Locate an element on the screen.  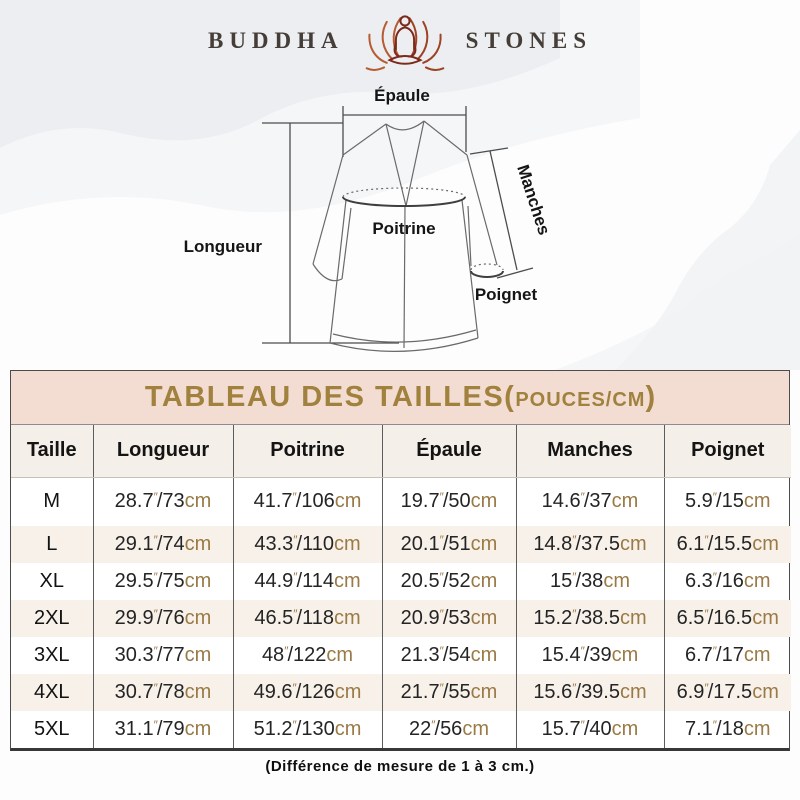
measurement-cell: 28.7″/73cm is located at coordinates (162, 501).